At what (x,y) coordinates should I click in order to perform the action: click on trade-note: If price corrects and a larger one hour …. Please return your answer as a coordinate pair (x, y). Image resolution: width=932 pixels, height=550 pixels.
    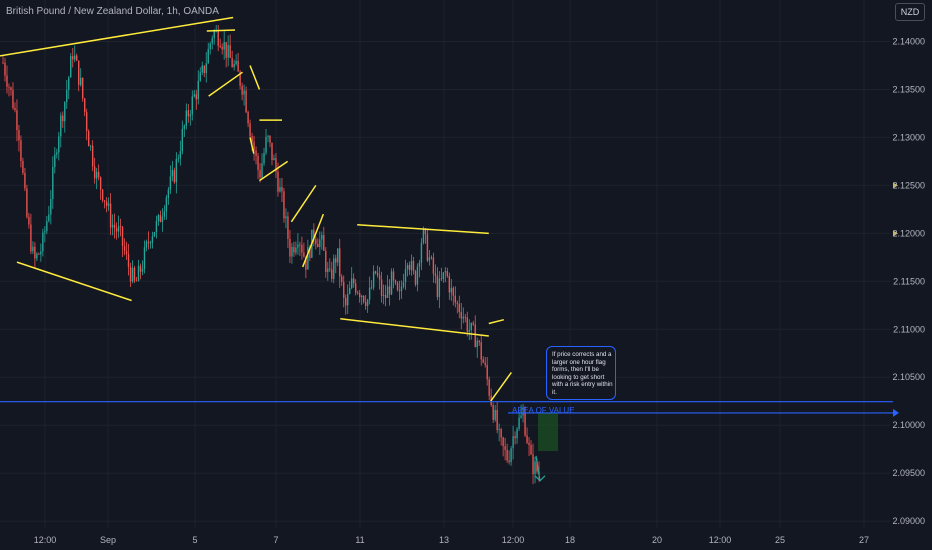
    Looking at the image, I should click on (581, 373).